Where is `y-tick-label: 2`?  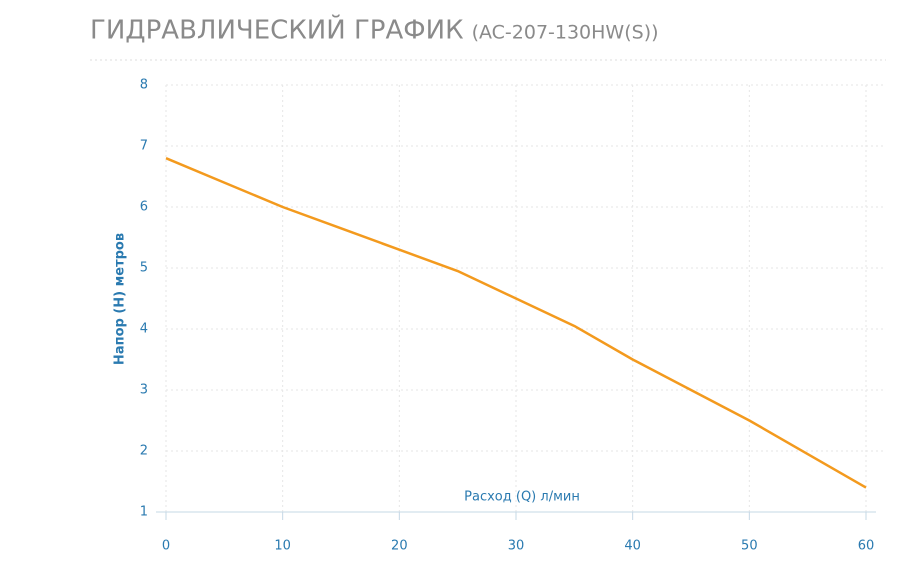
y-tick-label: 2 is located at coordinates (144, 451).